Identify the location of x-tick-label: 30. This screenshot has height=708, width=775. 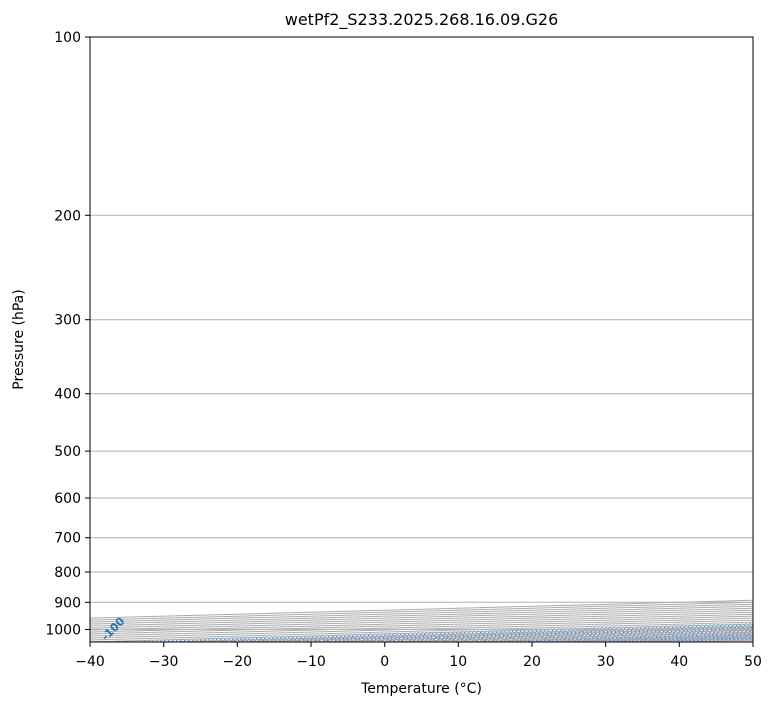
(606, 662).